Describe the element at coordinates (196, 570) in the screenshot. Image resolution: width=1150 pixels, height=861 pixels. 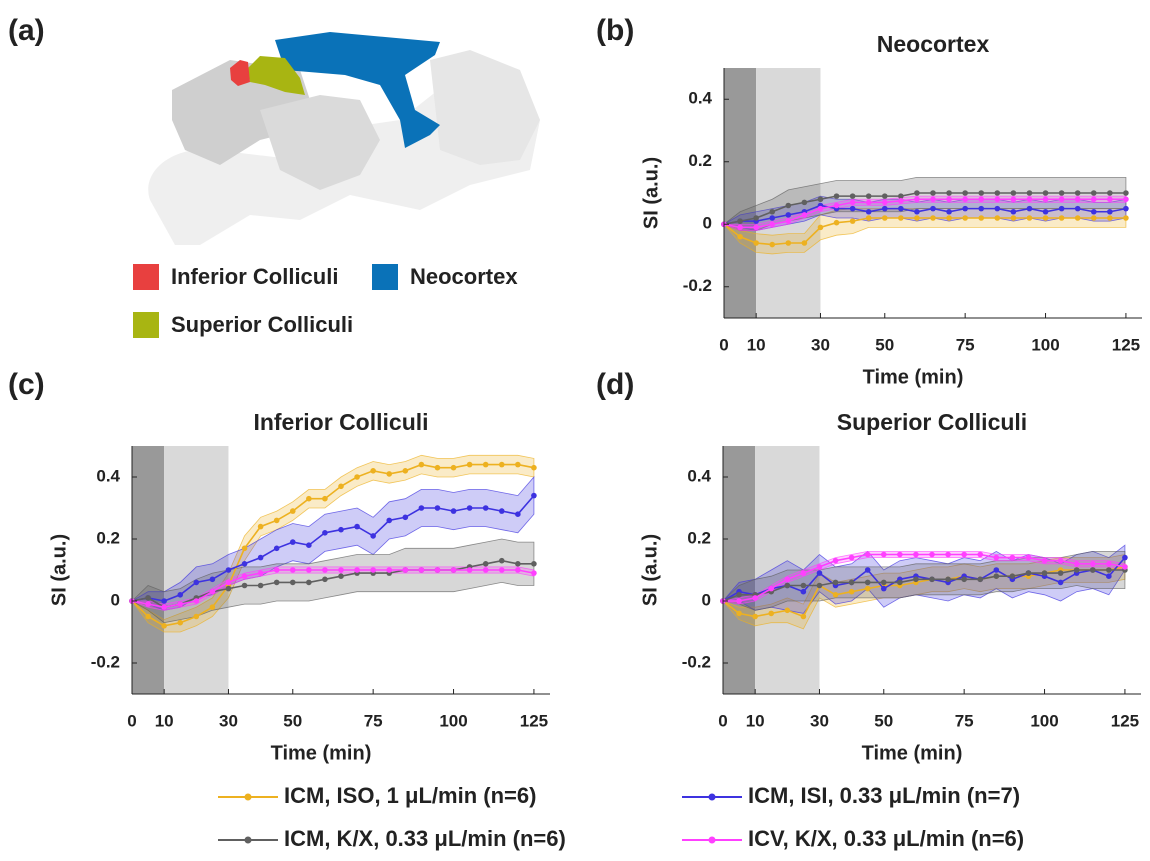
I see `shaded-span` at that location.